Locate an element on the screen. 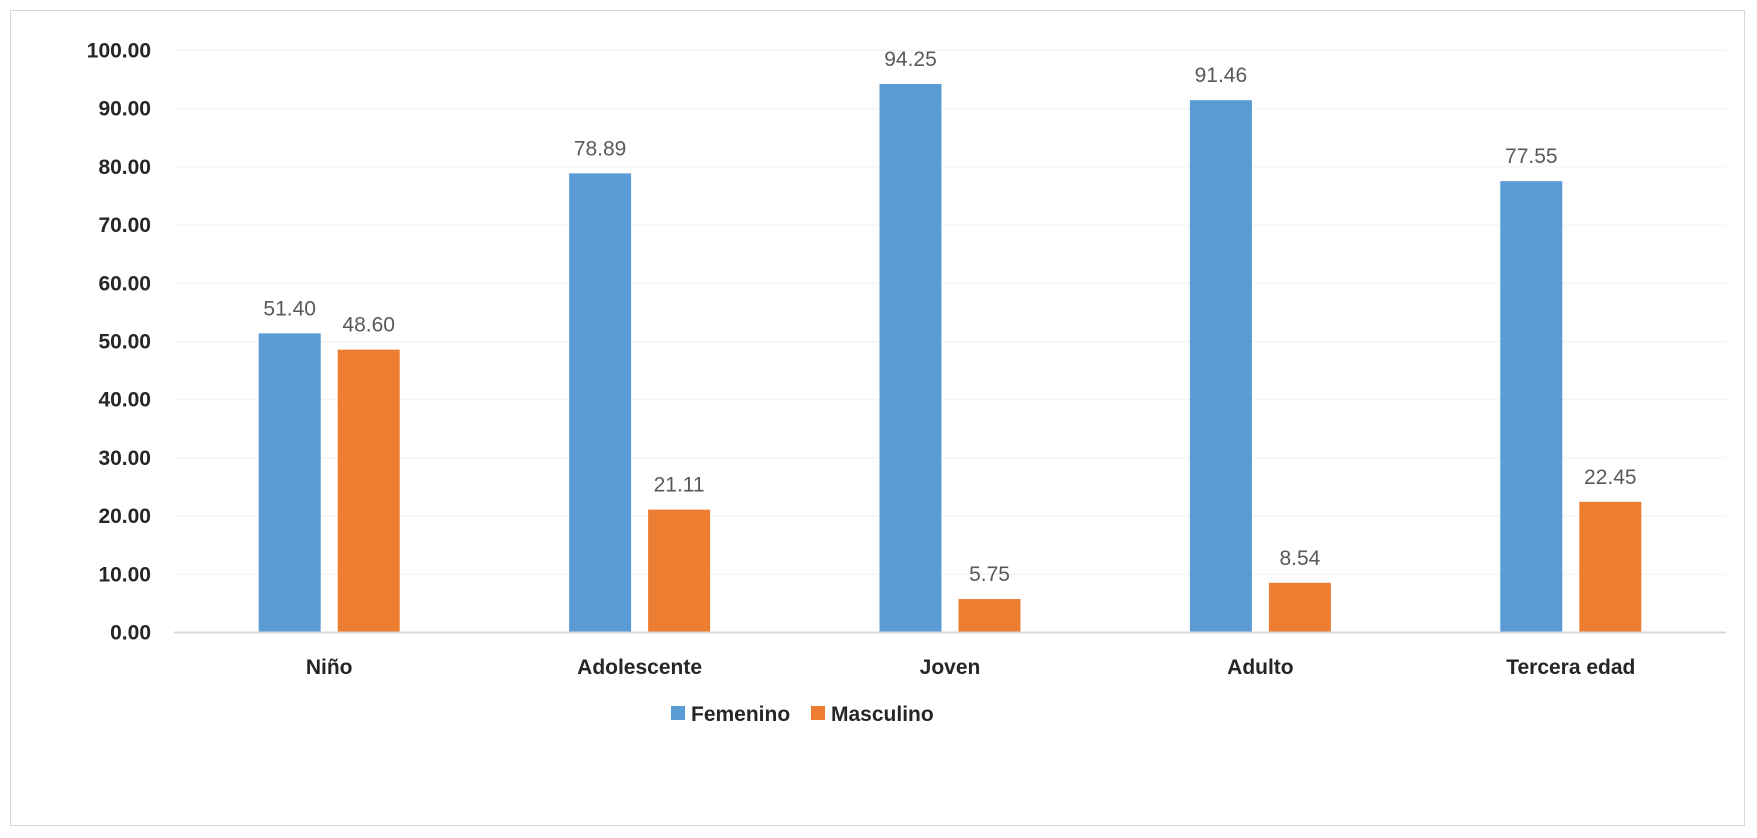 Image resolution: width=1757 pixels, height=838 pixels. x-axis: Niño Adolescente Joven Adulto Tercera edad is located at coordinates (950, 655).